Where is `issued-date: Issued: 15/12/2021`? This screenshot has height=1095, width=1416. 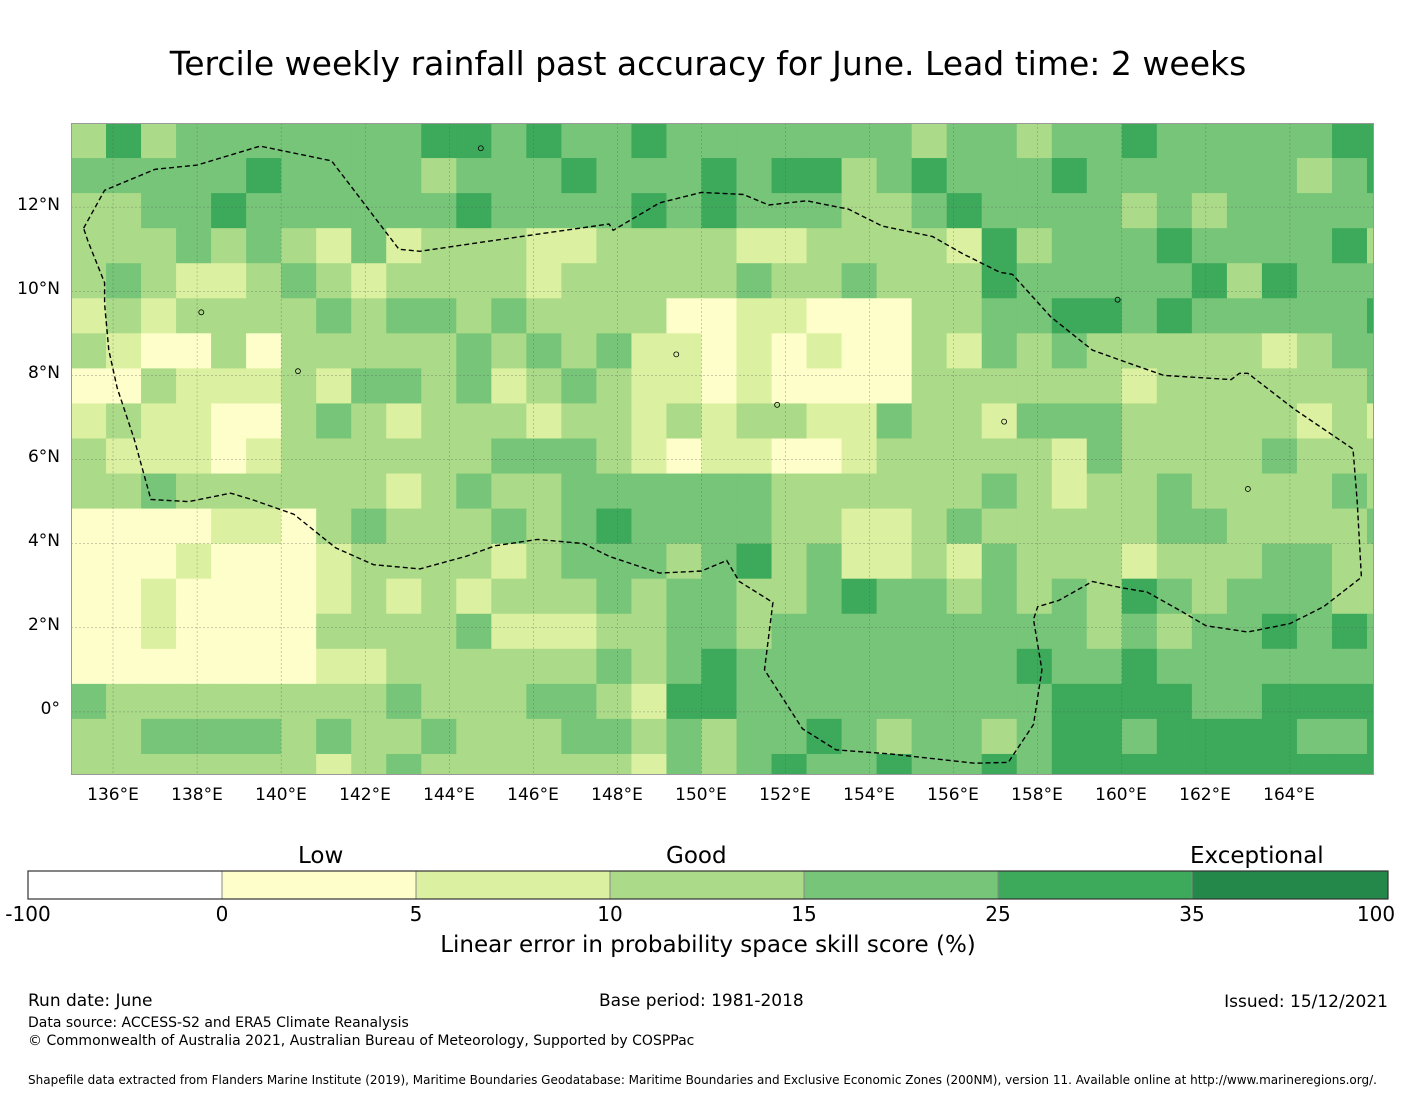 issued-date: Issued: 15/12/2021 is located at coordinates (1306, 1002).